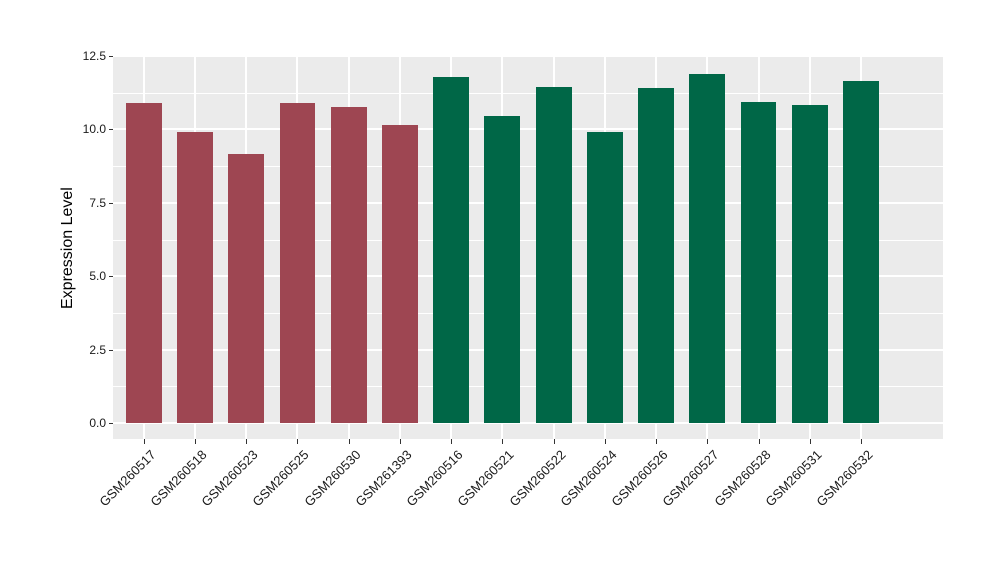 The image size is (1000, 580). What do you see at coordinates (94, 129) in the screenshot?
I see `y-tick-label: 10.0` at bounding box center [94, 129].